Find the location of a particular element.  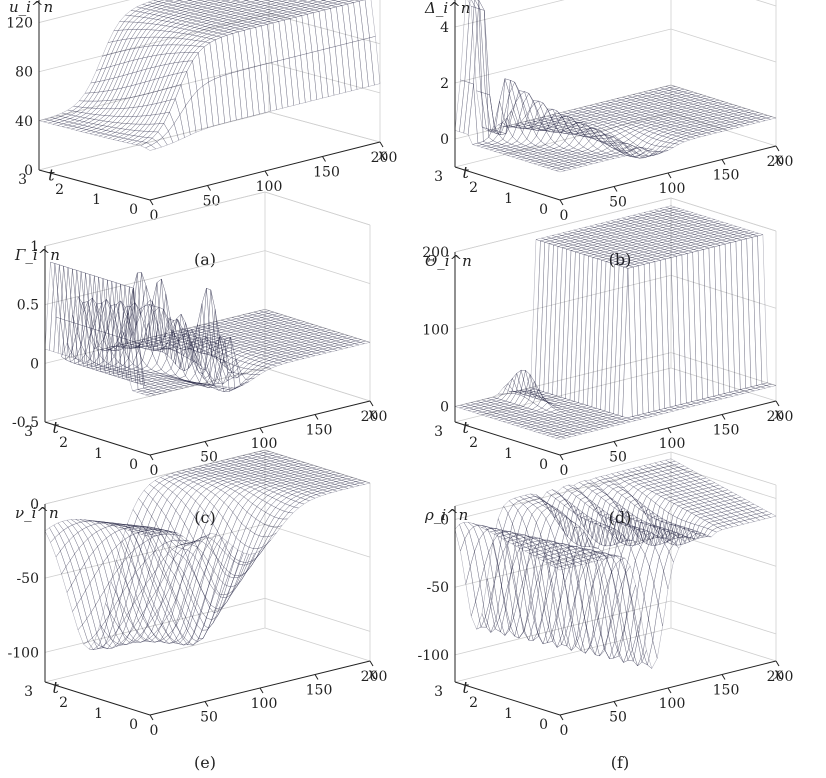

z-axis-label: Γ_i^n is located at coordinates (37, 255).